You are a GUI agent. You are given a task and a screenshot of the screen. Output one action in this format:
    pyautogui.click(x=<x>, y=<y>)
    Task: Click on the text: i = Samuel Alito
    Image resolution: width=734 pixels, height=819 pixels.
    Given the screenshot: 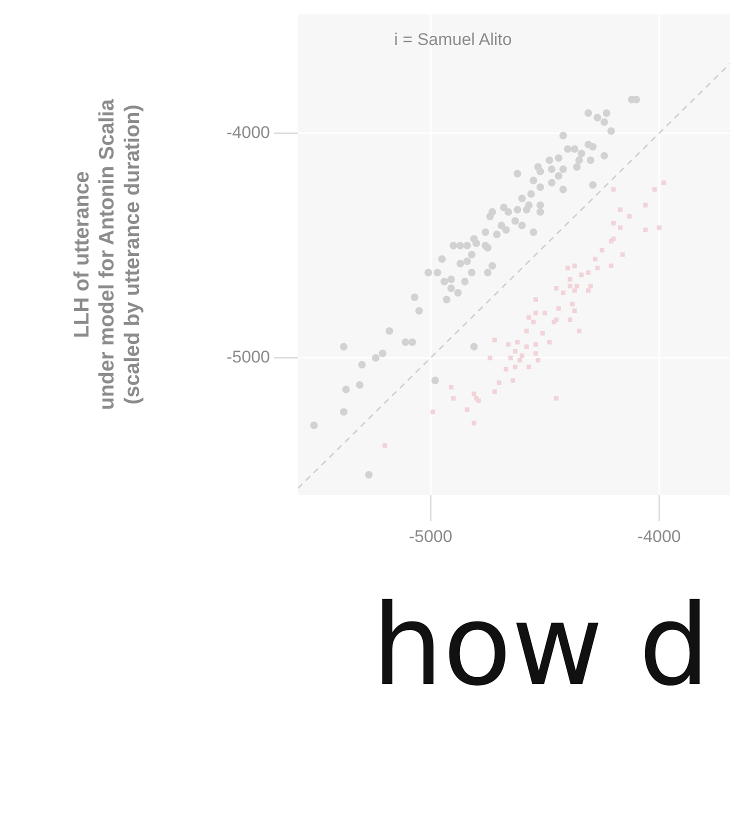 What is the action you would take?
    pyautogui.click(x=453, y=39)
    